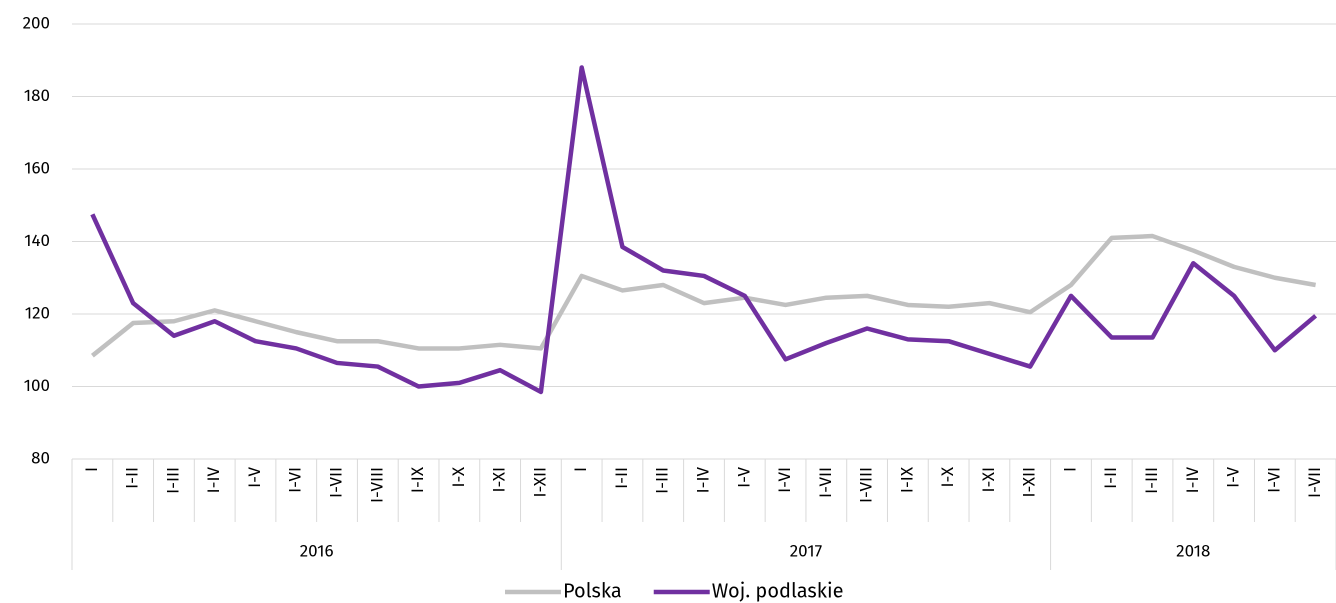 This screenshot has width=1336, height=603. What do you see at coordinates (37, 240) in the screenshot?
I see `y-tick-label: 140` at bounding box center [37, 240].